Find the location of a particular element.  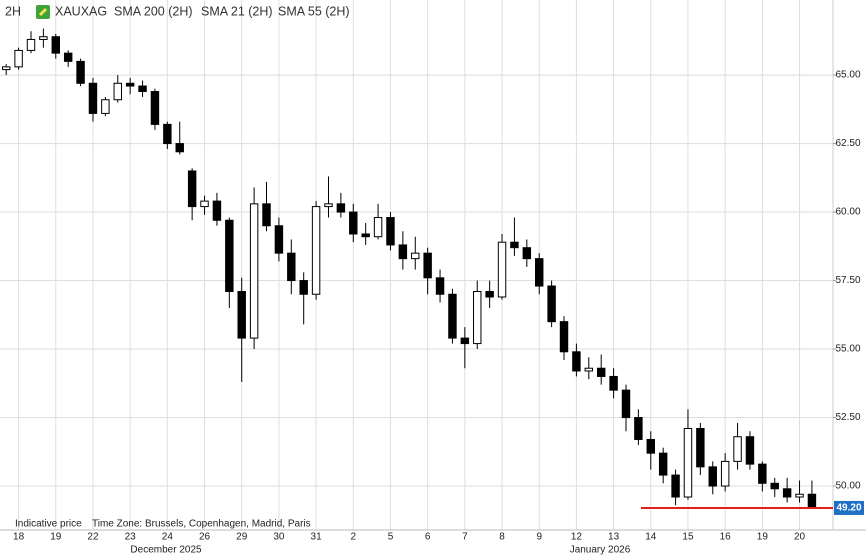

x-tick-label: 30 is located at coordinates (279, 537).